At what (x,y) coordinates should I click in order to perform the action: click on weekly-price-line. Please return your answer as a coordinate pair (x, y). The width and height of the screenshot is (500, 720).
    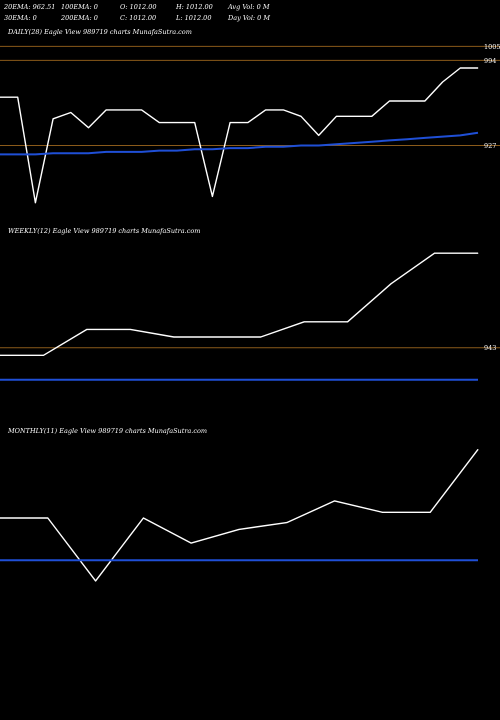
    Looking at the image, I should click on (239, 304).